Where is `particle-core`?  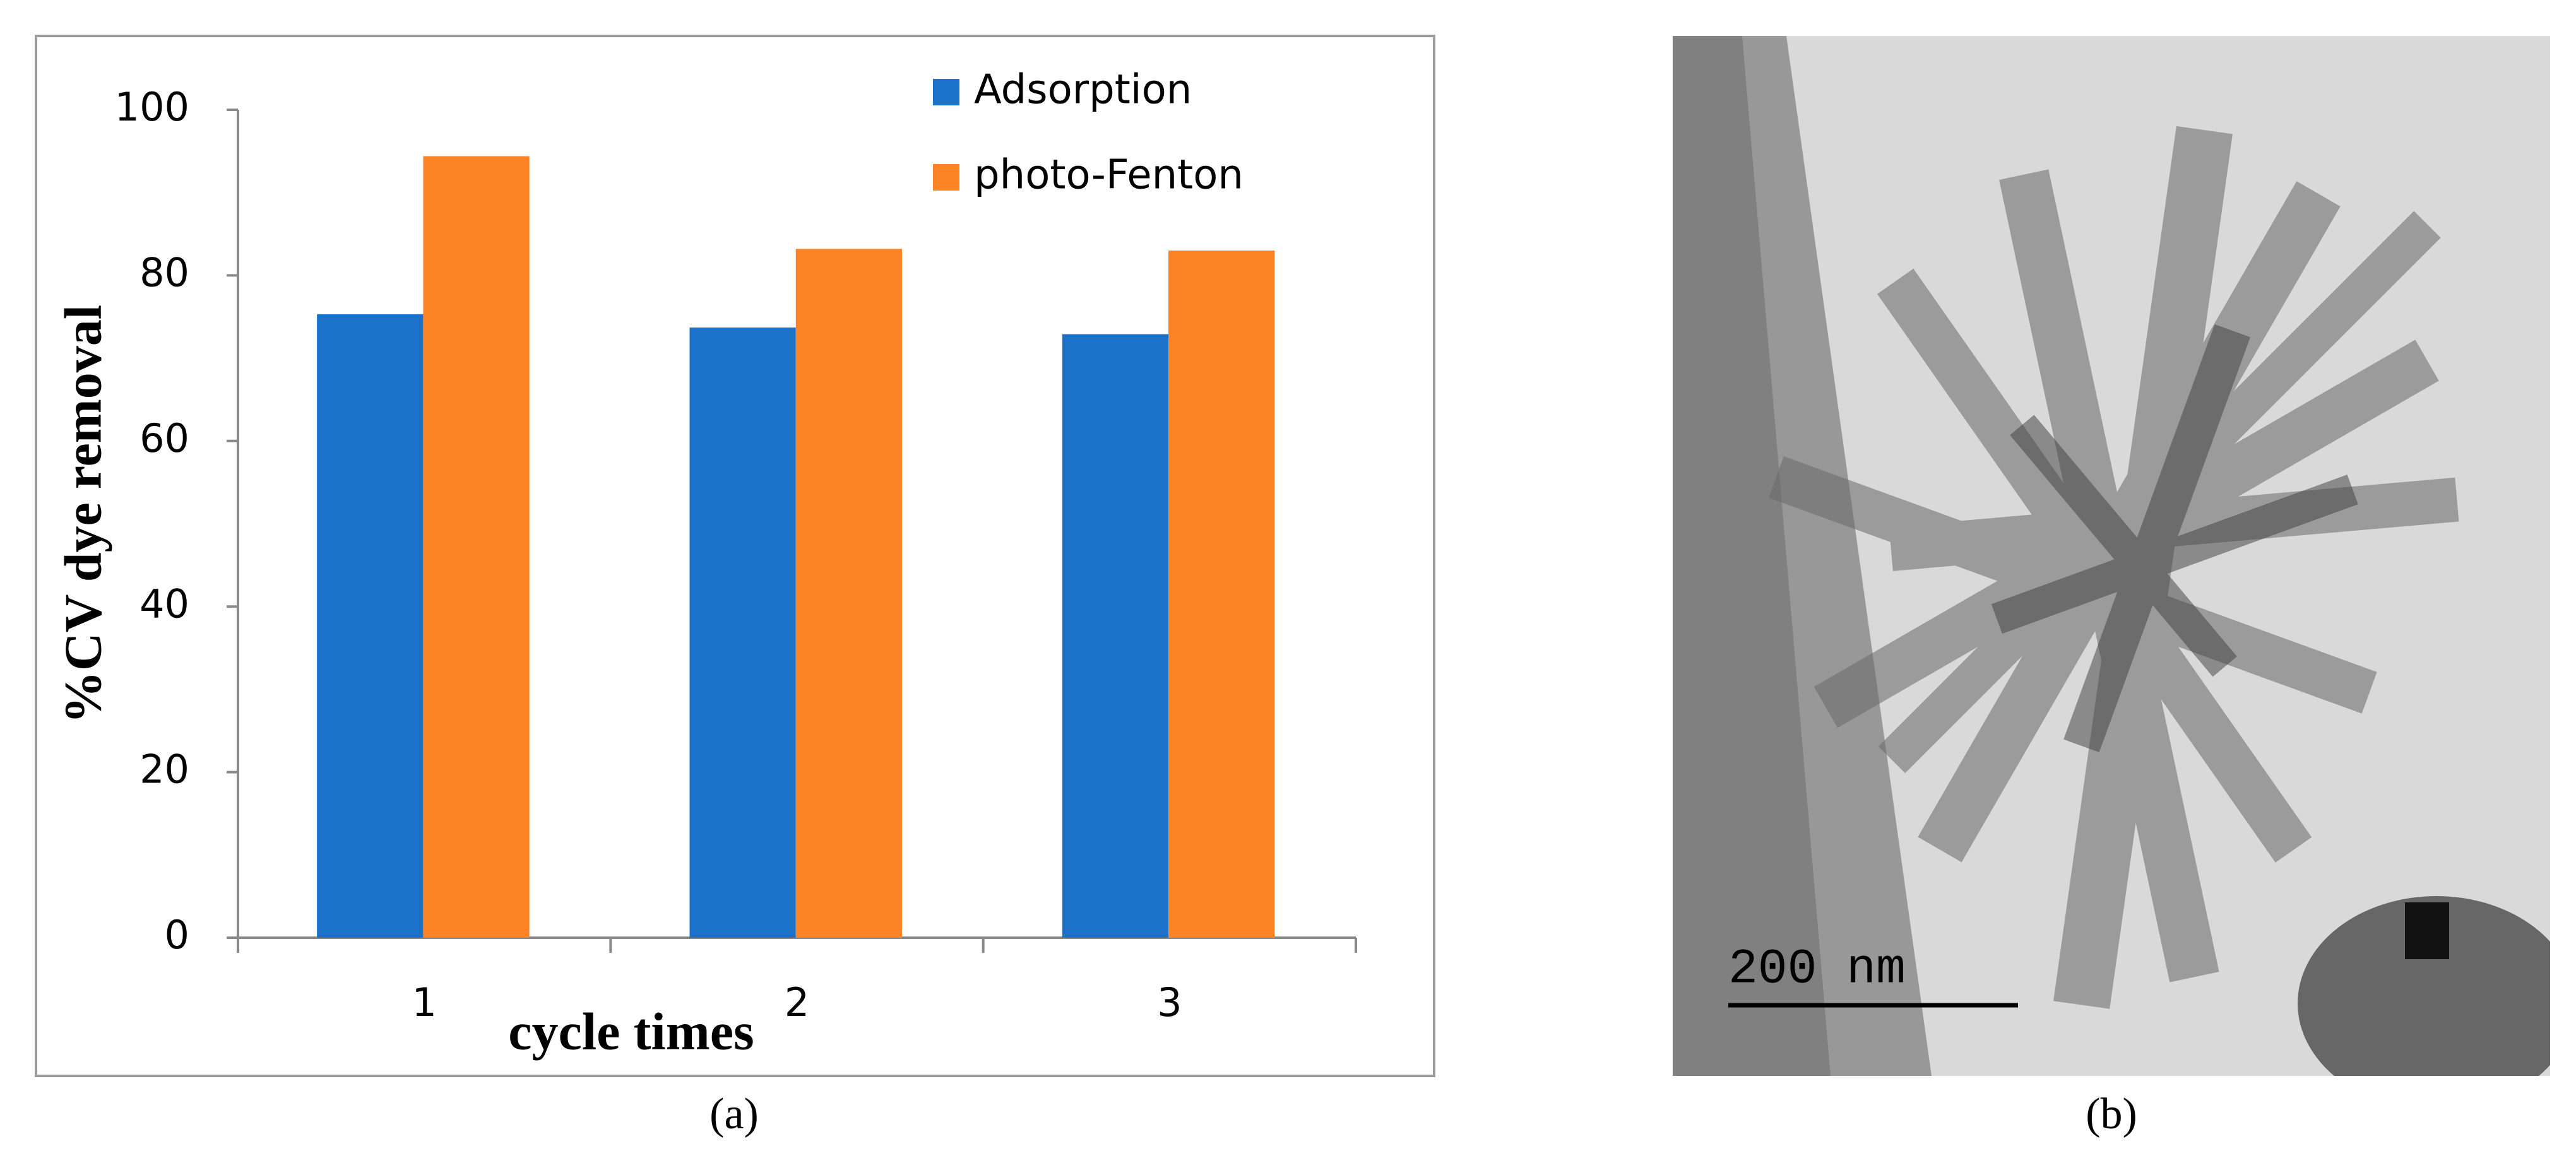 particle-core is located at coordinates (2427, 931).